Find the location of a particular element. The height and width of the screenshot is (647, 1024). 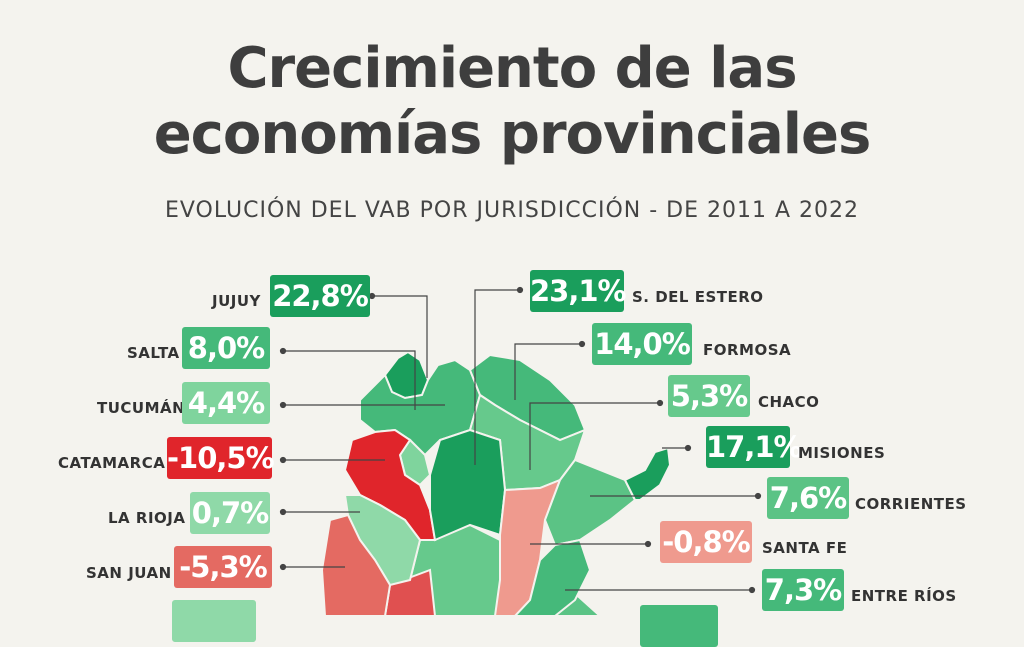

badge-tucuman: 4,4% is located at coordinates (226, 403).